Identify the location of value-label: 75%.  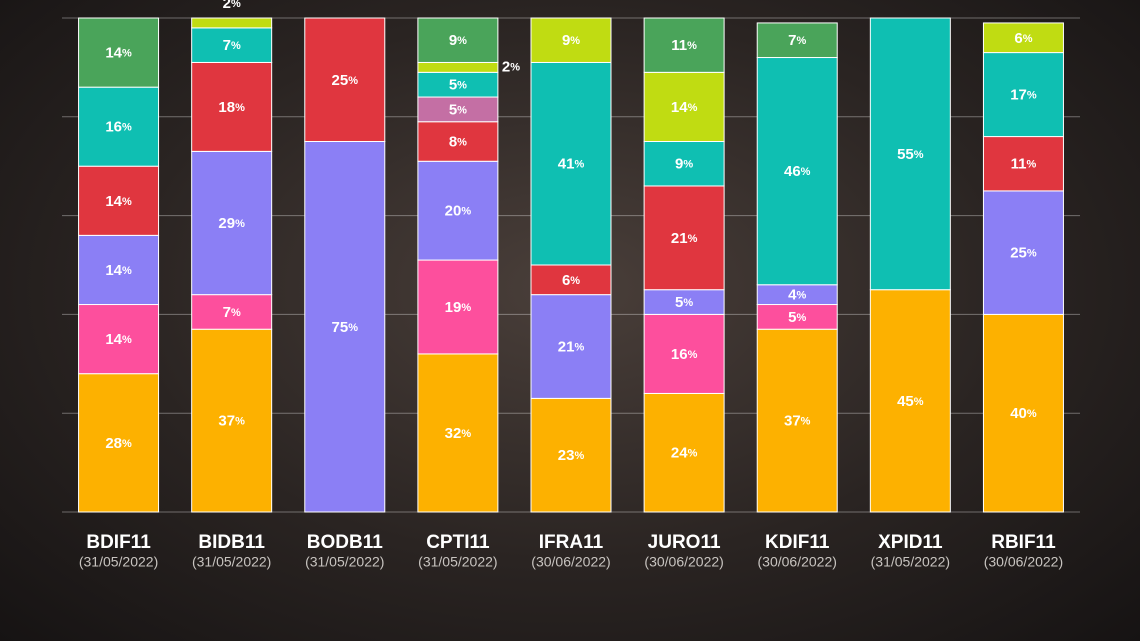
(345, 327).